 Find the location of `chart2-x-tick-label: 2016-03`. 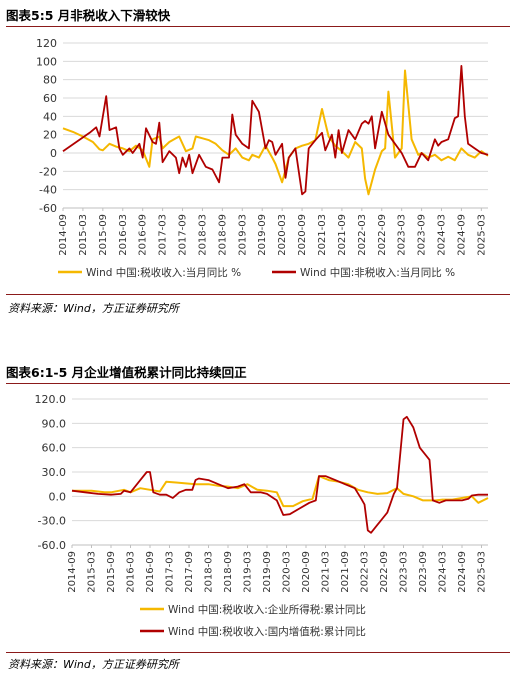

chart2-x-tick-label: 2016-03 is located at coordinates (131, 572).